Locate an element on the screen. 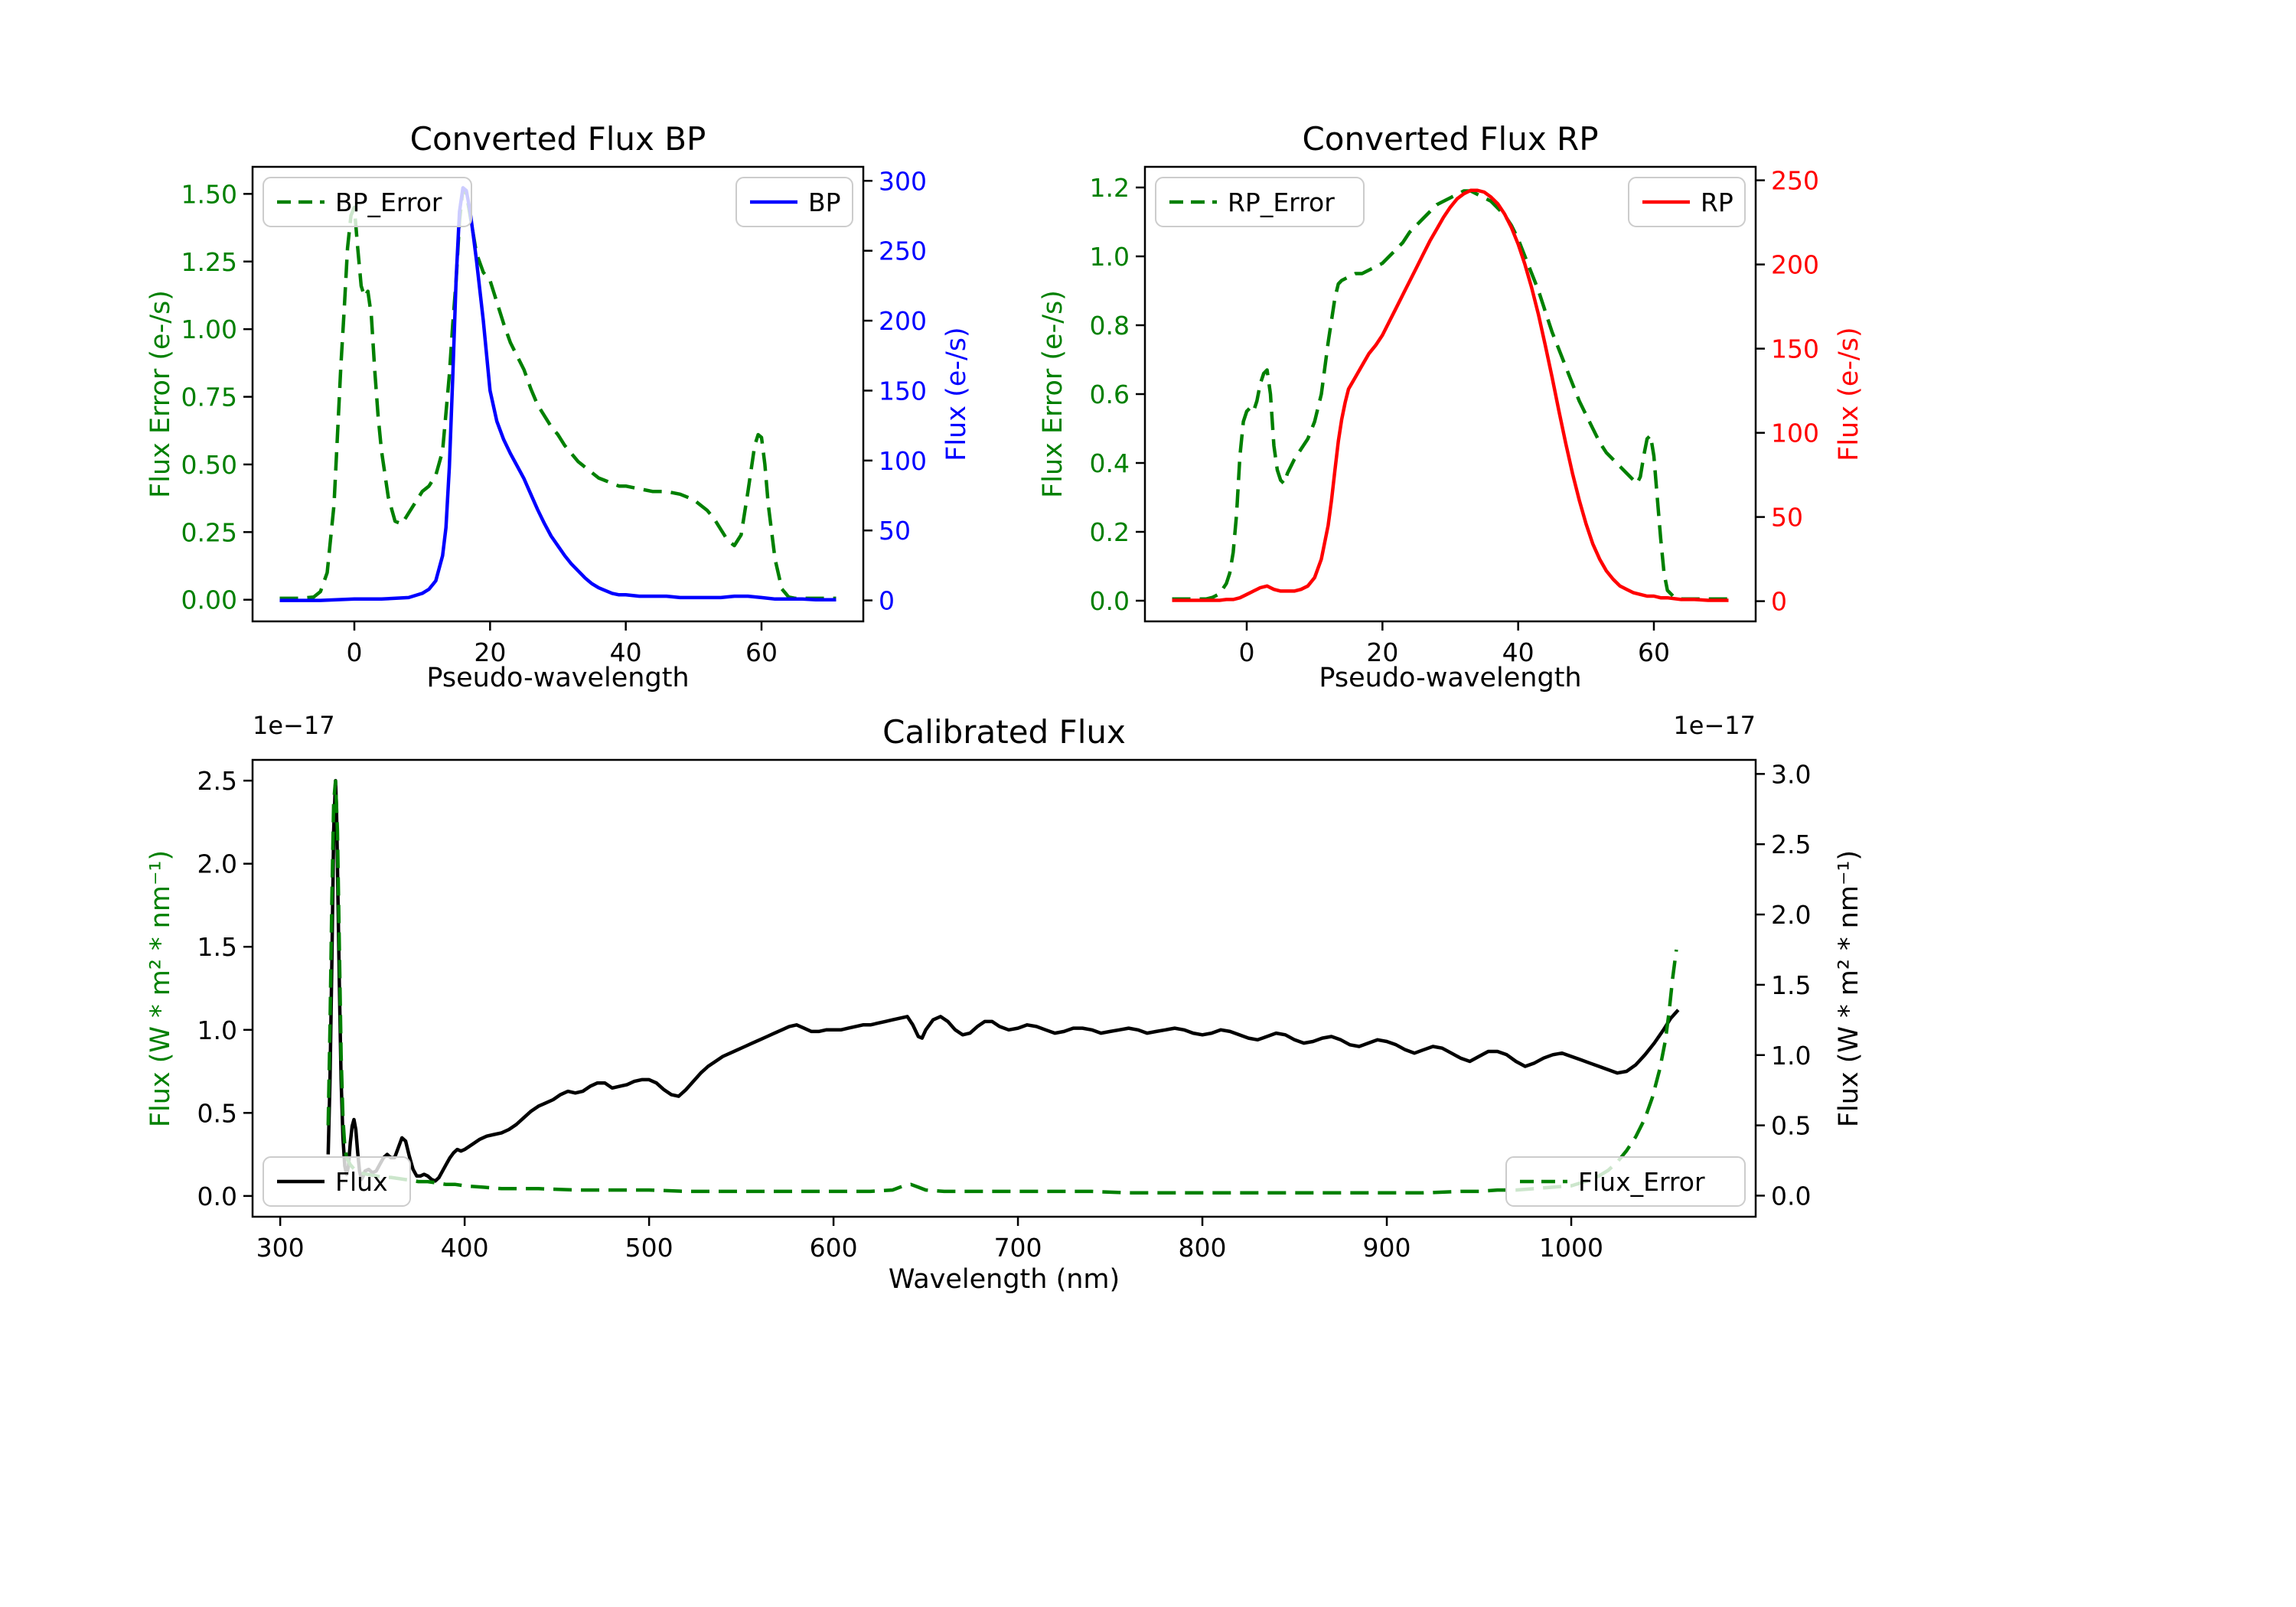 The height and width of the screenshot is (1607, 2296). y-tick-label: 0.4 is located at coordinates (1110, 463).